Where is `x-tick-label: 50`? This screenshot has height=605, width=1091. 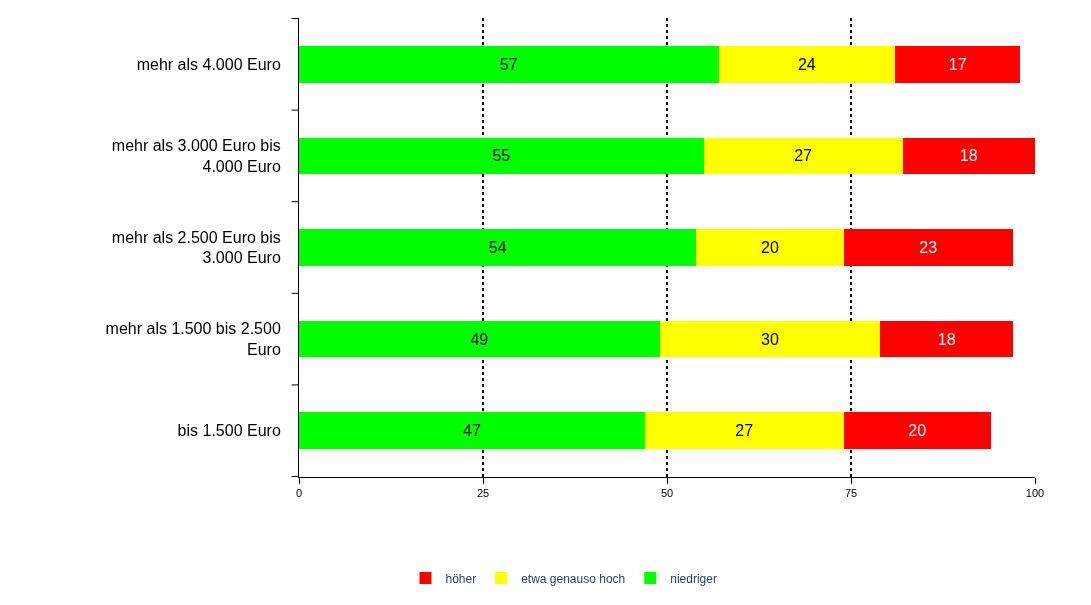
x-tick-label: 50 is located at coordinates (667, 493).